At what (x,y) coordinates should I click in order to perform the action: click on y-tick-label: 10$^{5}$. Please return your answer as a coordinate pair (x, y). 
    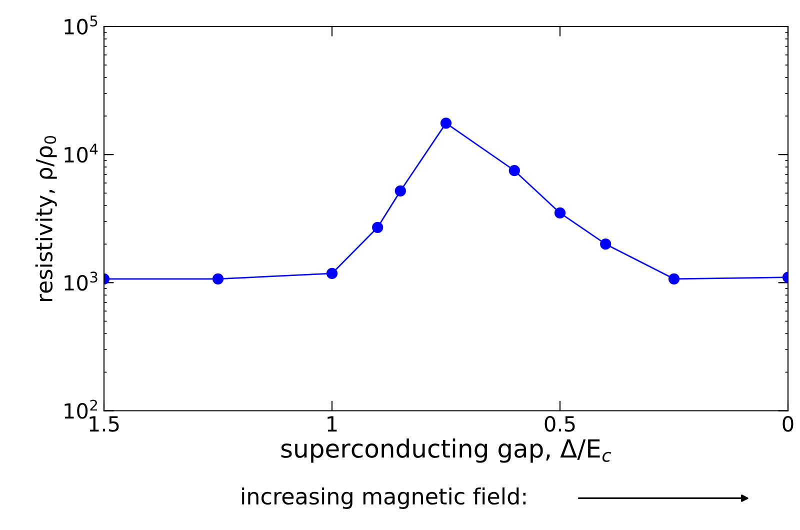
    Looking at the image, I should click on (81, 25).